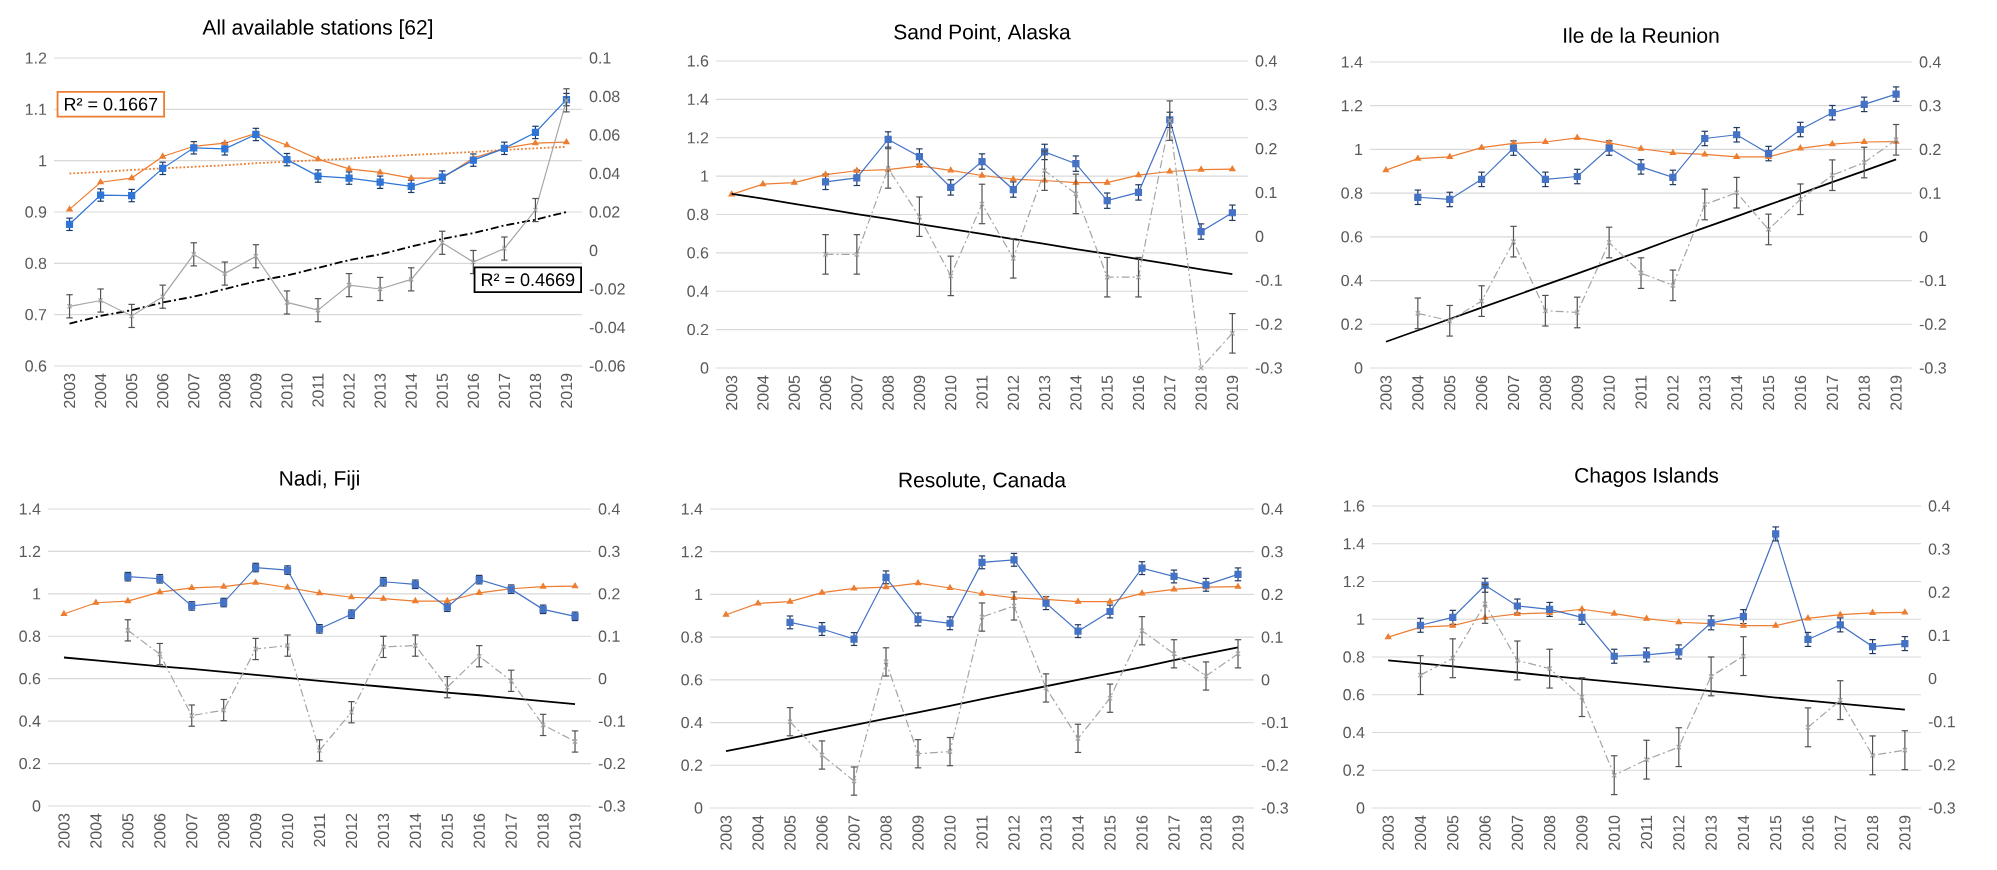  I want to click on chart-title: Ile de la Reunion, so click(1641, 35).